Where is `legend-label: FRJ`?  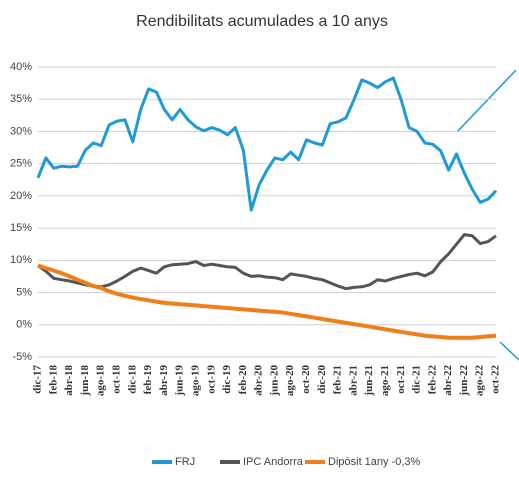
legend-label: FRJ is located at coordinates (185, 462).